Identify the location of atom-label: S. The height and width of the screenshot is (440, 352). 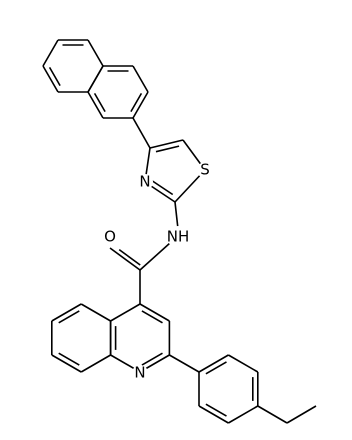
(205, 170).